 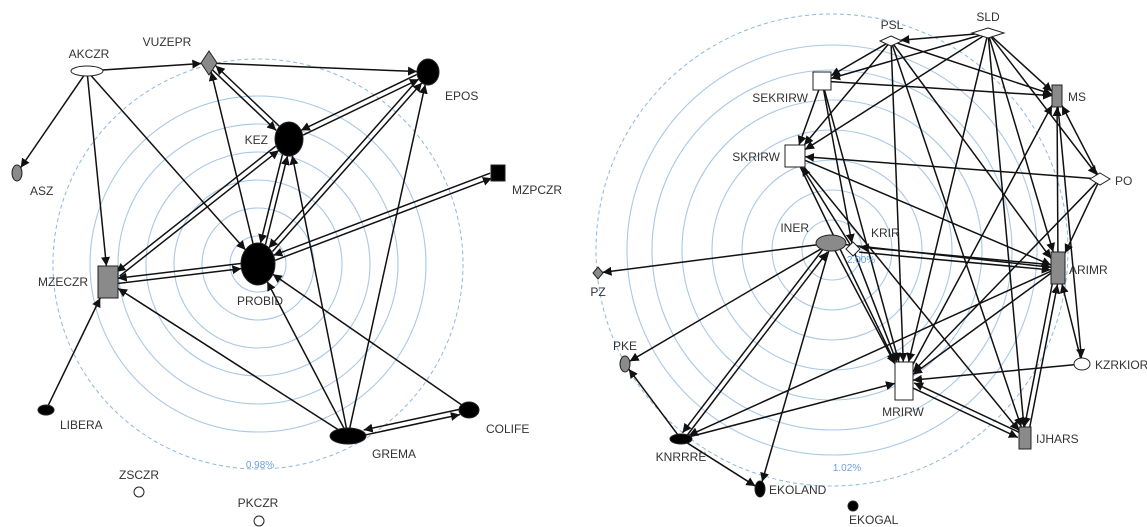 What do you see at coordinates (526, 180) in the screenshot?
I see `node-mzpczr: MZPCZR` at bounding box center [526, 180].